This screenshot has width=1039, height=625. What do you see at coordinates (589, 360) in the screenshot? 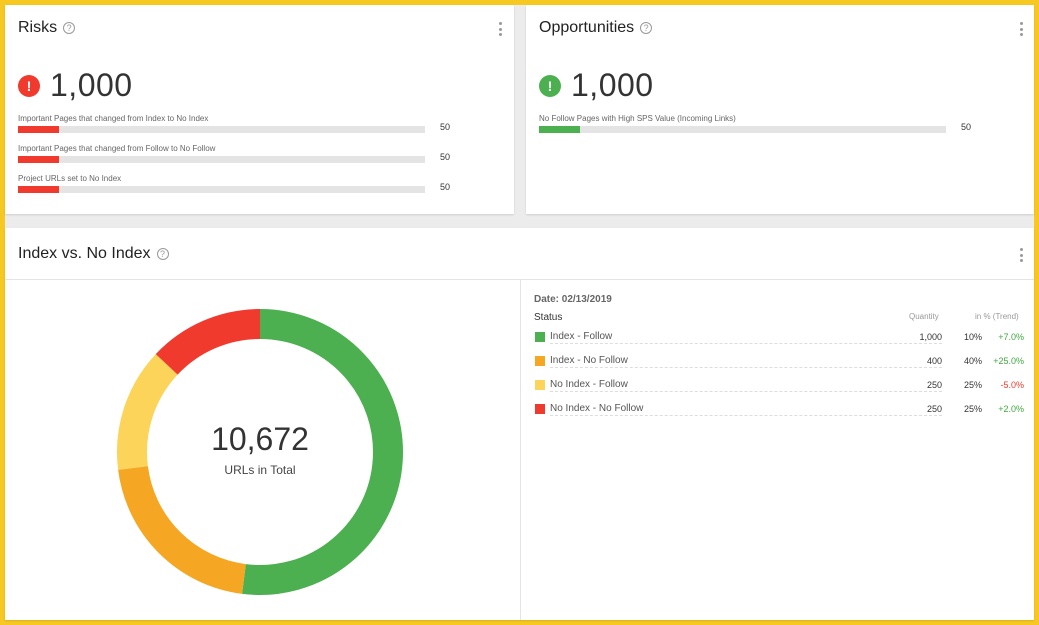
I see `row-label: Index - No Follow` at bounding box center [589, 360].